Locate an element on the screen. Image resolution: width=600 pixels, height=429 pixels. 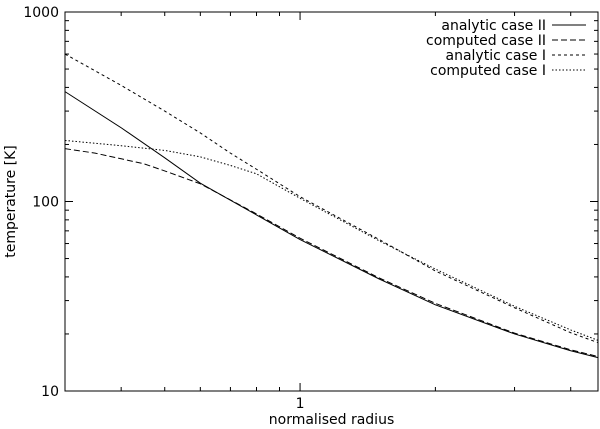
y-tick-label: 1000 is located at coordinates (41, 13).